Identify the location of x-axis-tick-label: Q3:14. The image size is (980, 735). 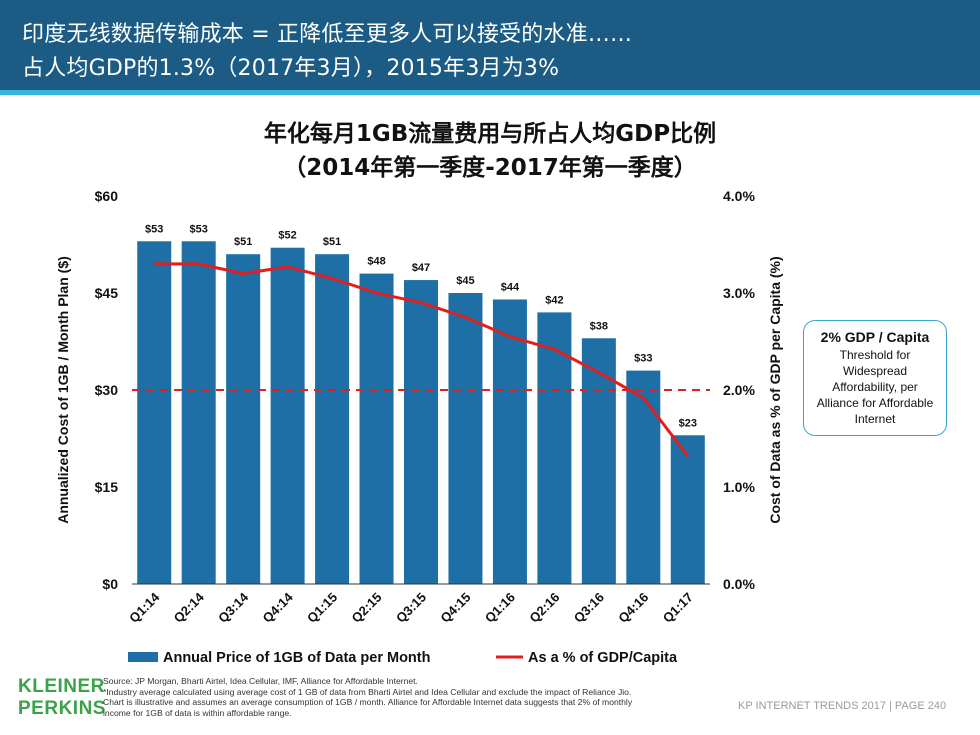
(233, 607).